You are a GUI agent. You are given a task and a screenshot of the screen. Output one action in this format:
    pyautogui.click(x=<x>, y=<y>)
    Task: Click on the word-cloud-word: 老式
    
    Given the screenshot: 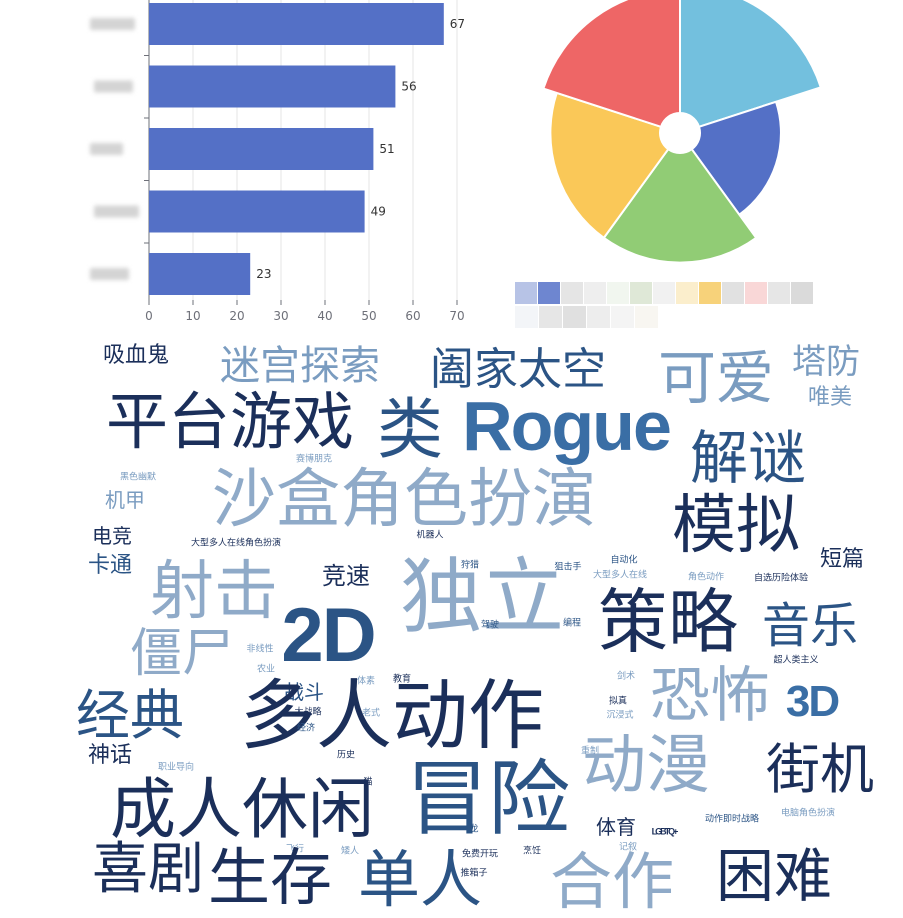 What is the action you would take?
    pyautogui.click(x=371, y=714)
    